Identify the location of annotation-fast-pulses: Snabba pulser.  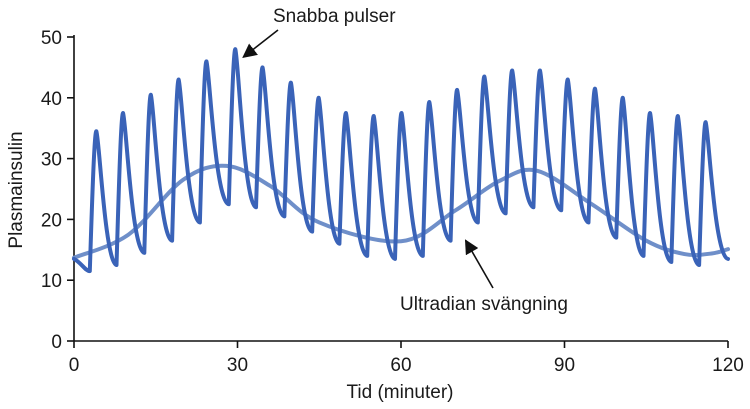
(319, 32).